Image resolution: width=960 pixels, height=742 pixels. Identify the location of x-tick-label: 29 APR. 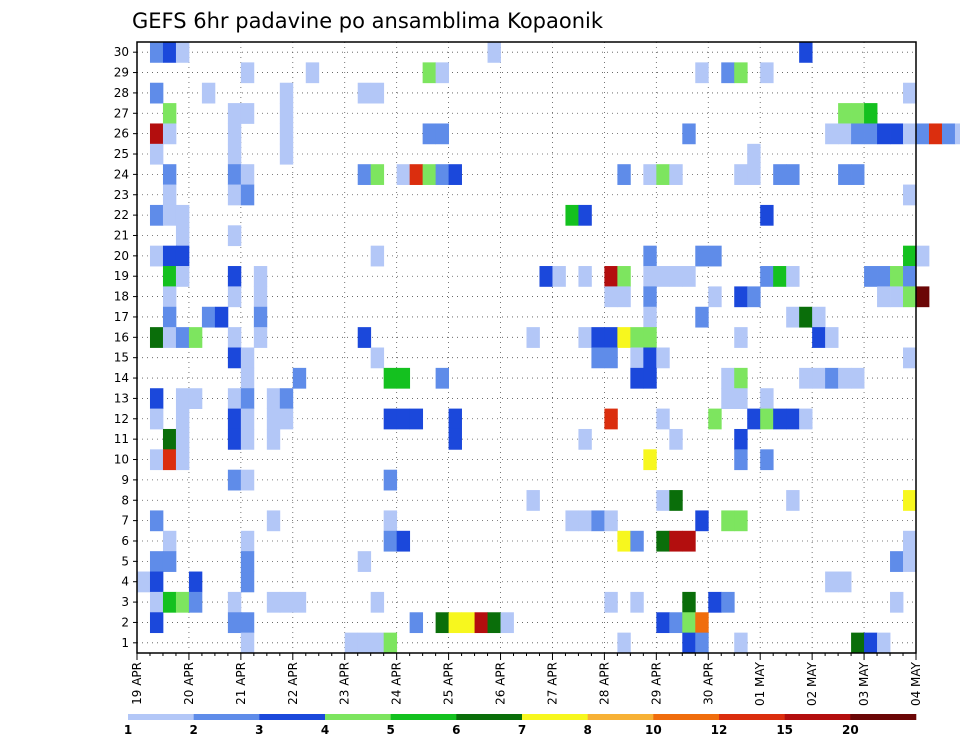
(656, 683).